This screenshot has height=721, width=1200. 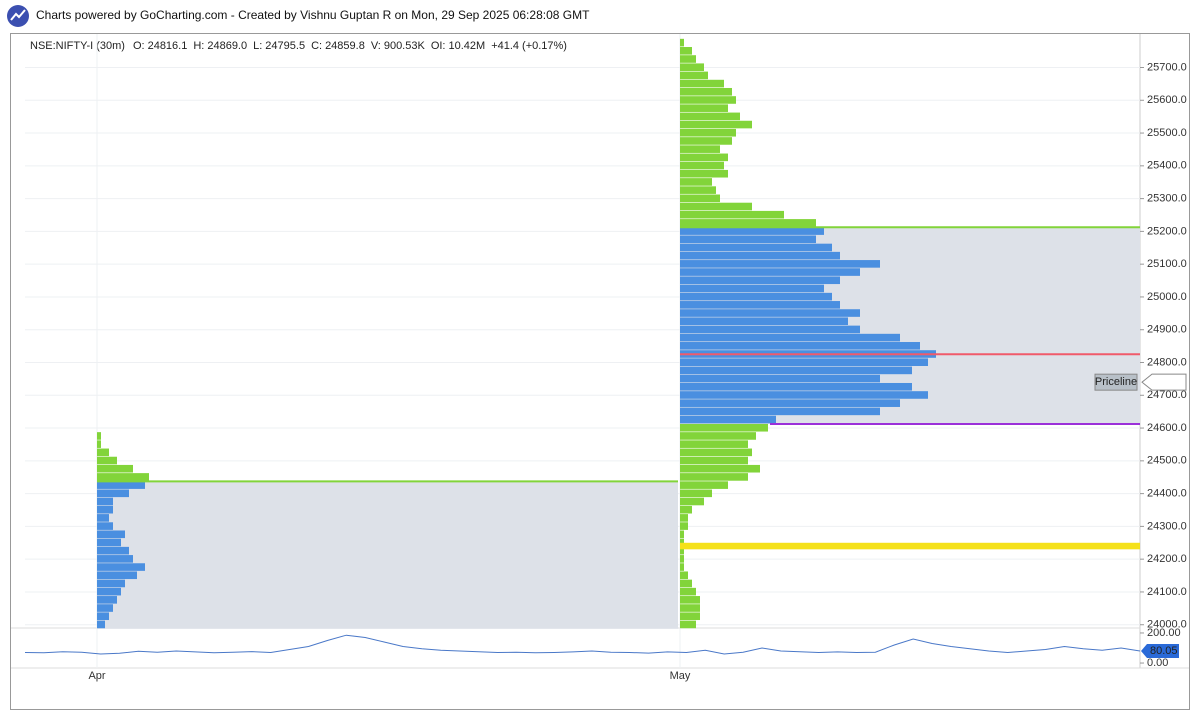 I want to click on info-value: 10.42M, so click(x=466, y=46).